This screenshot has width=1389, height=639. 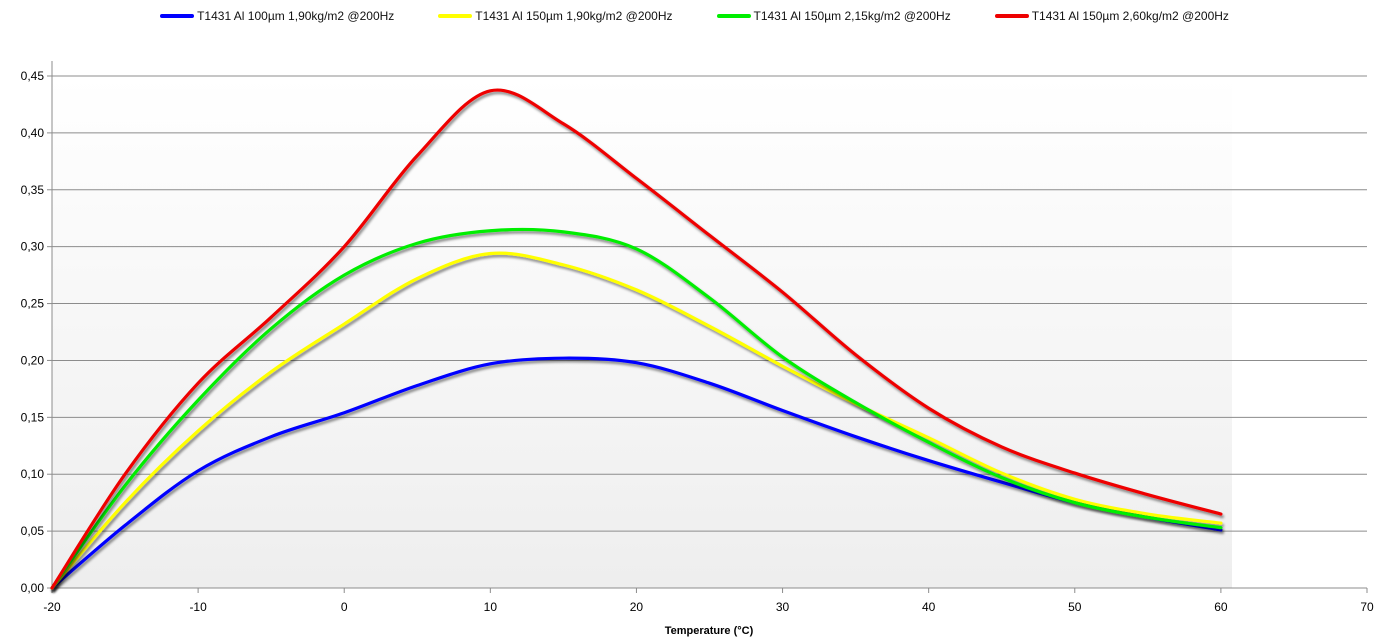 I want to click on y-tick-label: 0,15, so click(x=33, y=417).